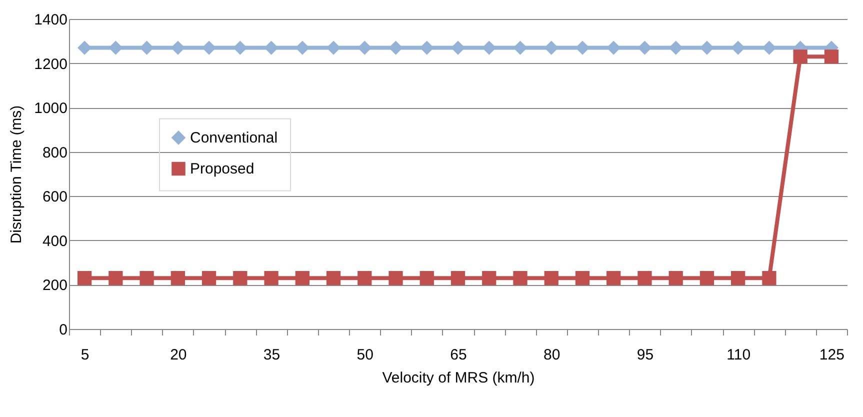 The image size is (863, 417). What do you see at coordinates (55, 197) in the screenshot?
I see `y-tick-label: 600` at bounding box center [55, 197].